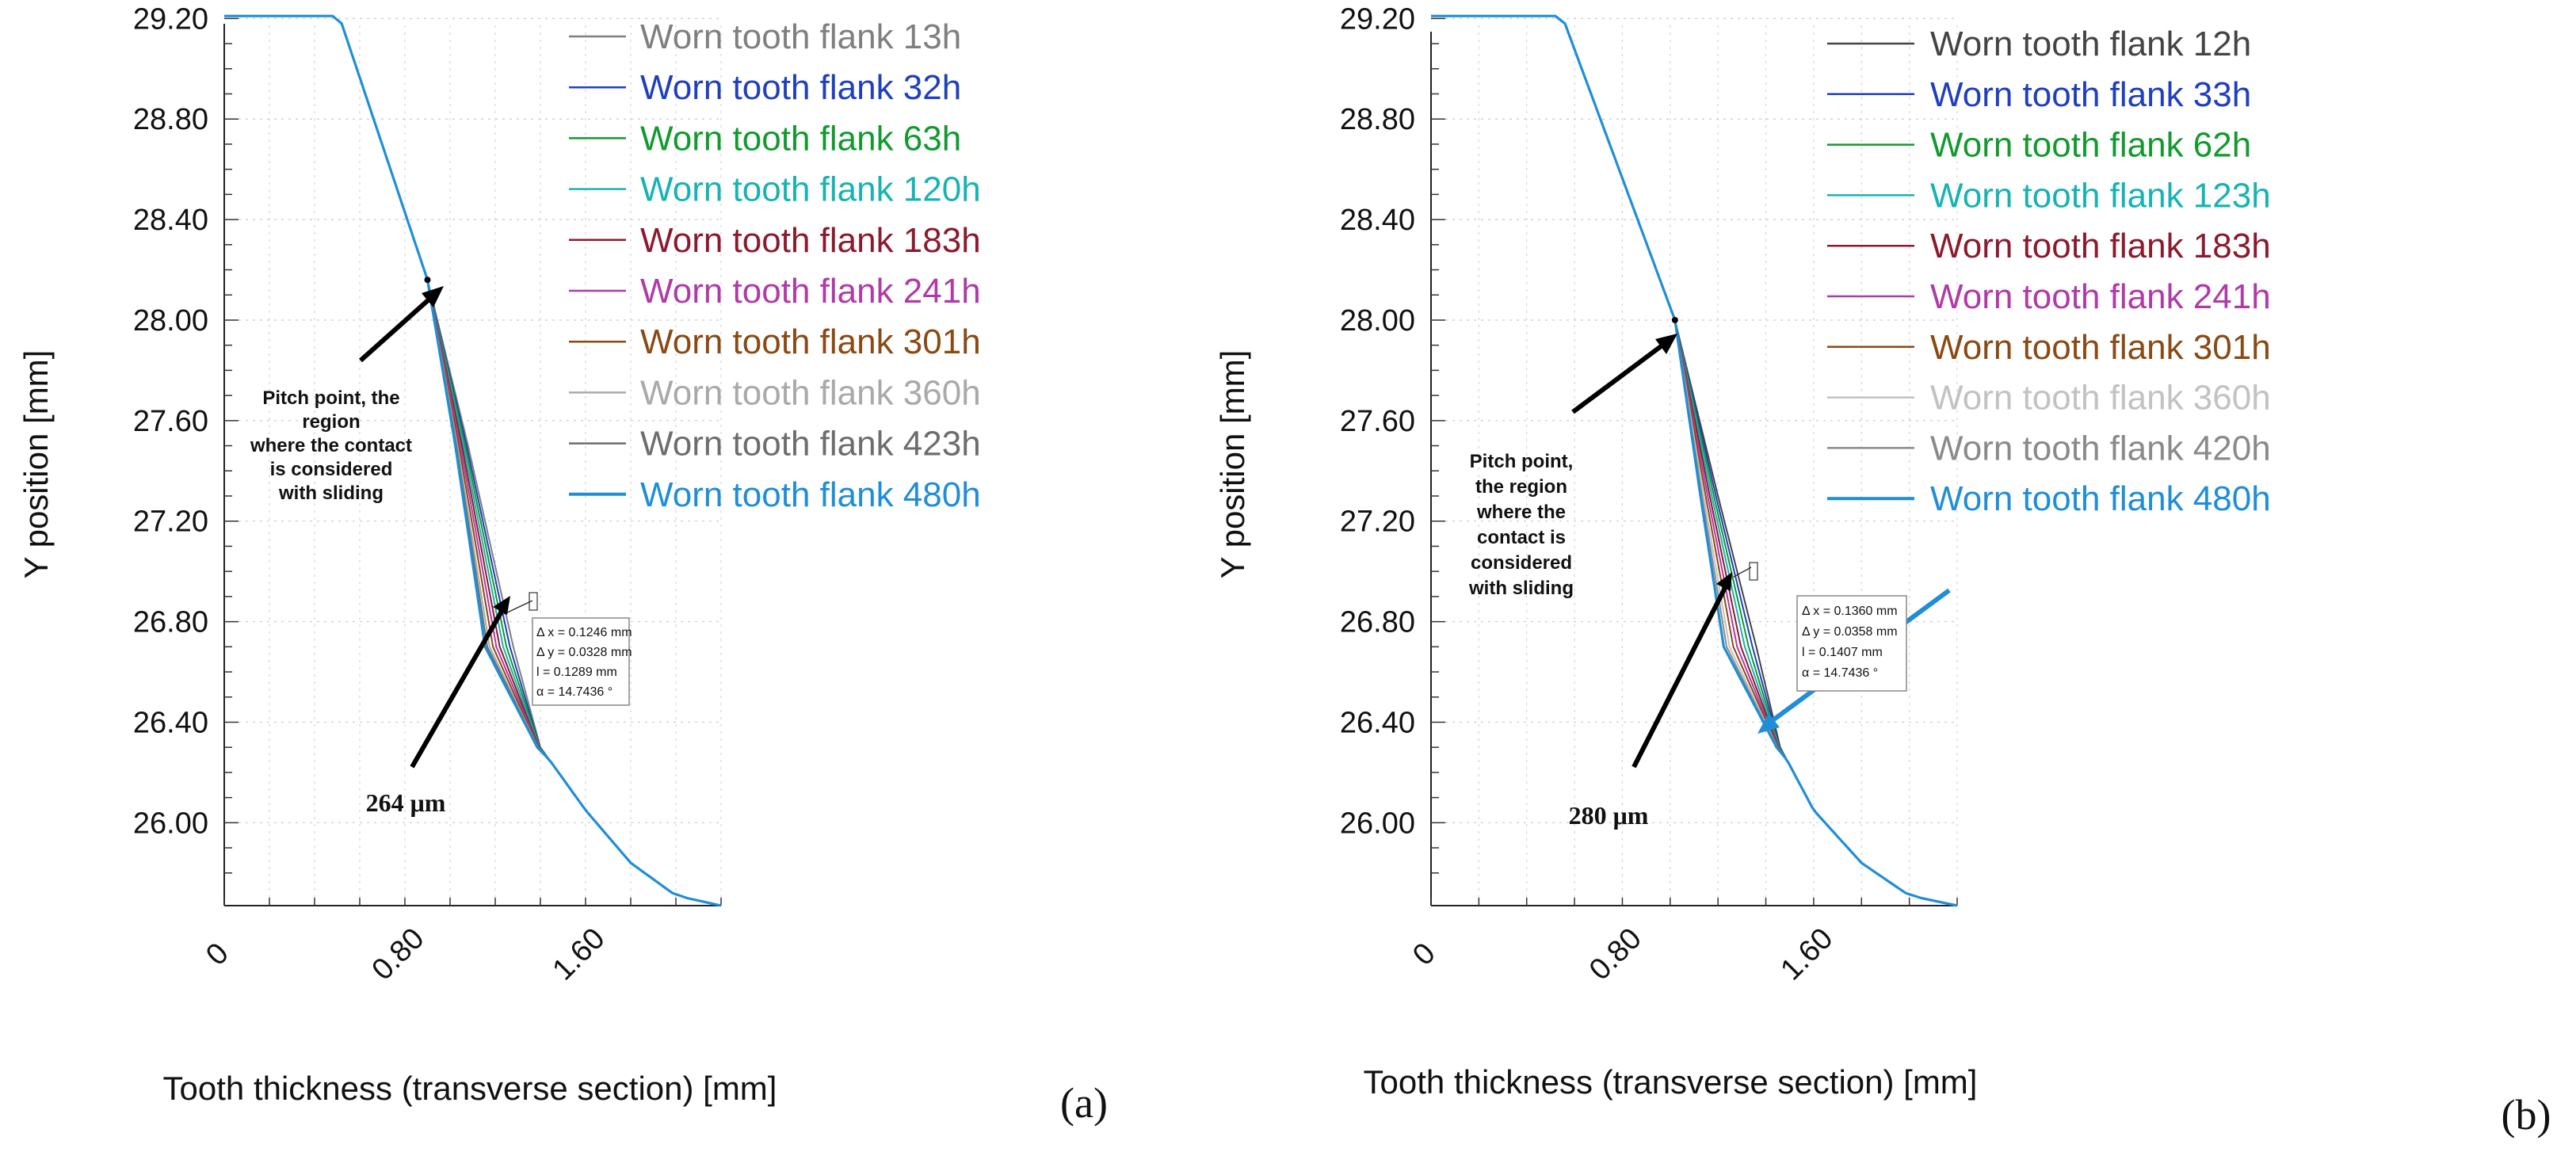 Image resolution: width=2576 pixels, height=1156 pixels. I want to click on annotation-line: contact is, so click(1521, 537).